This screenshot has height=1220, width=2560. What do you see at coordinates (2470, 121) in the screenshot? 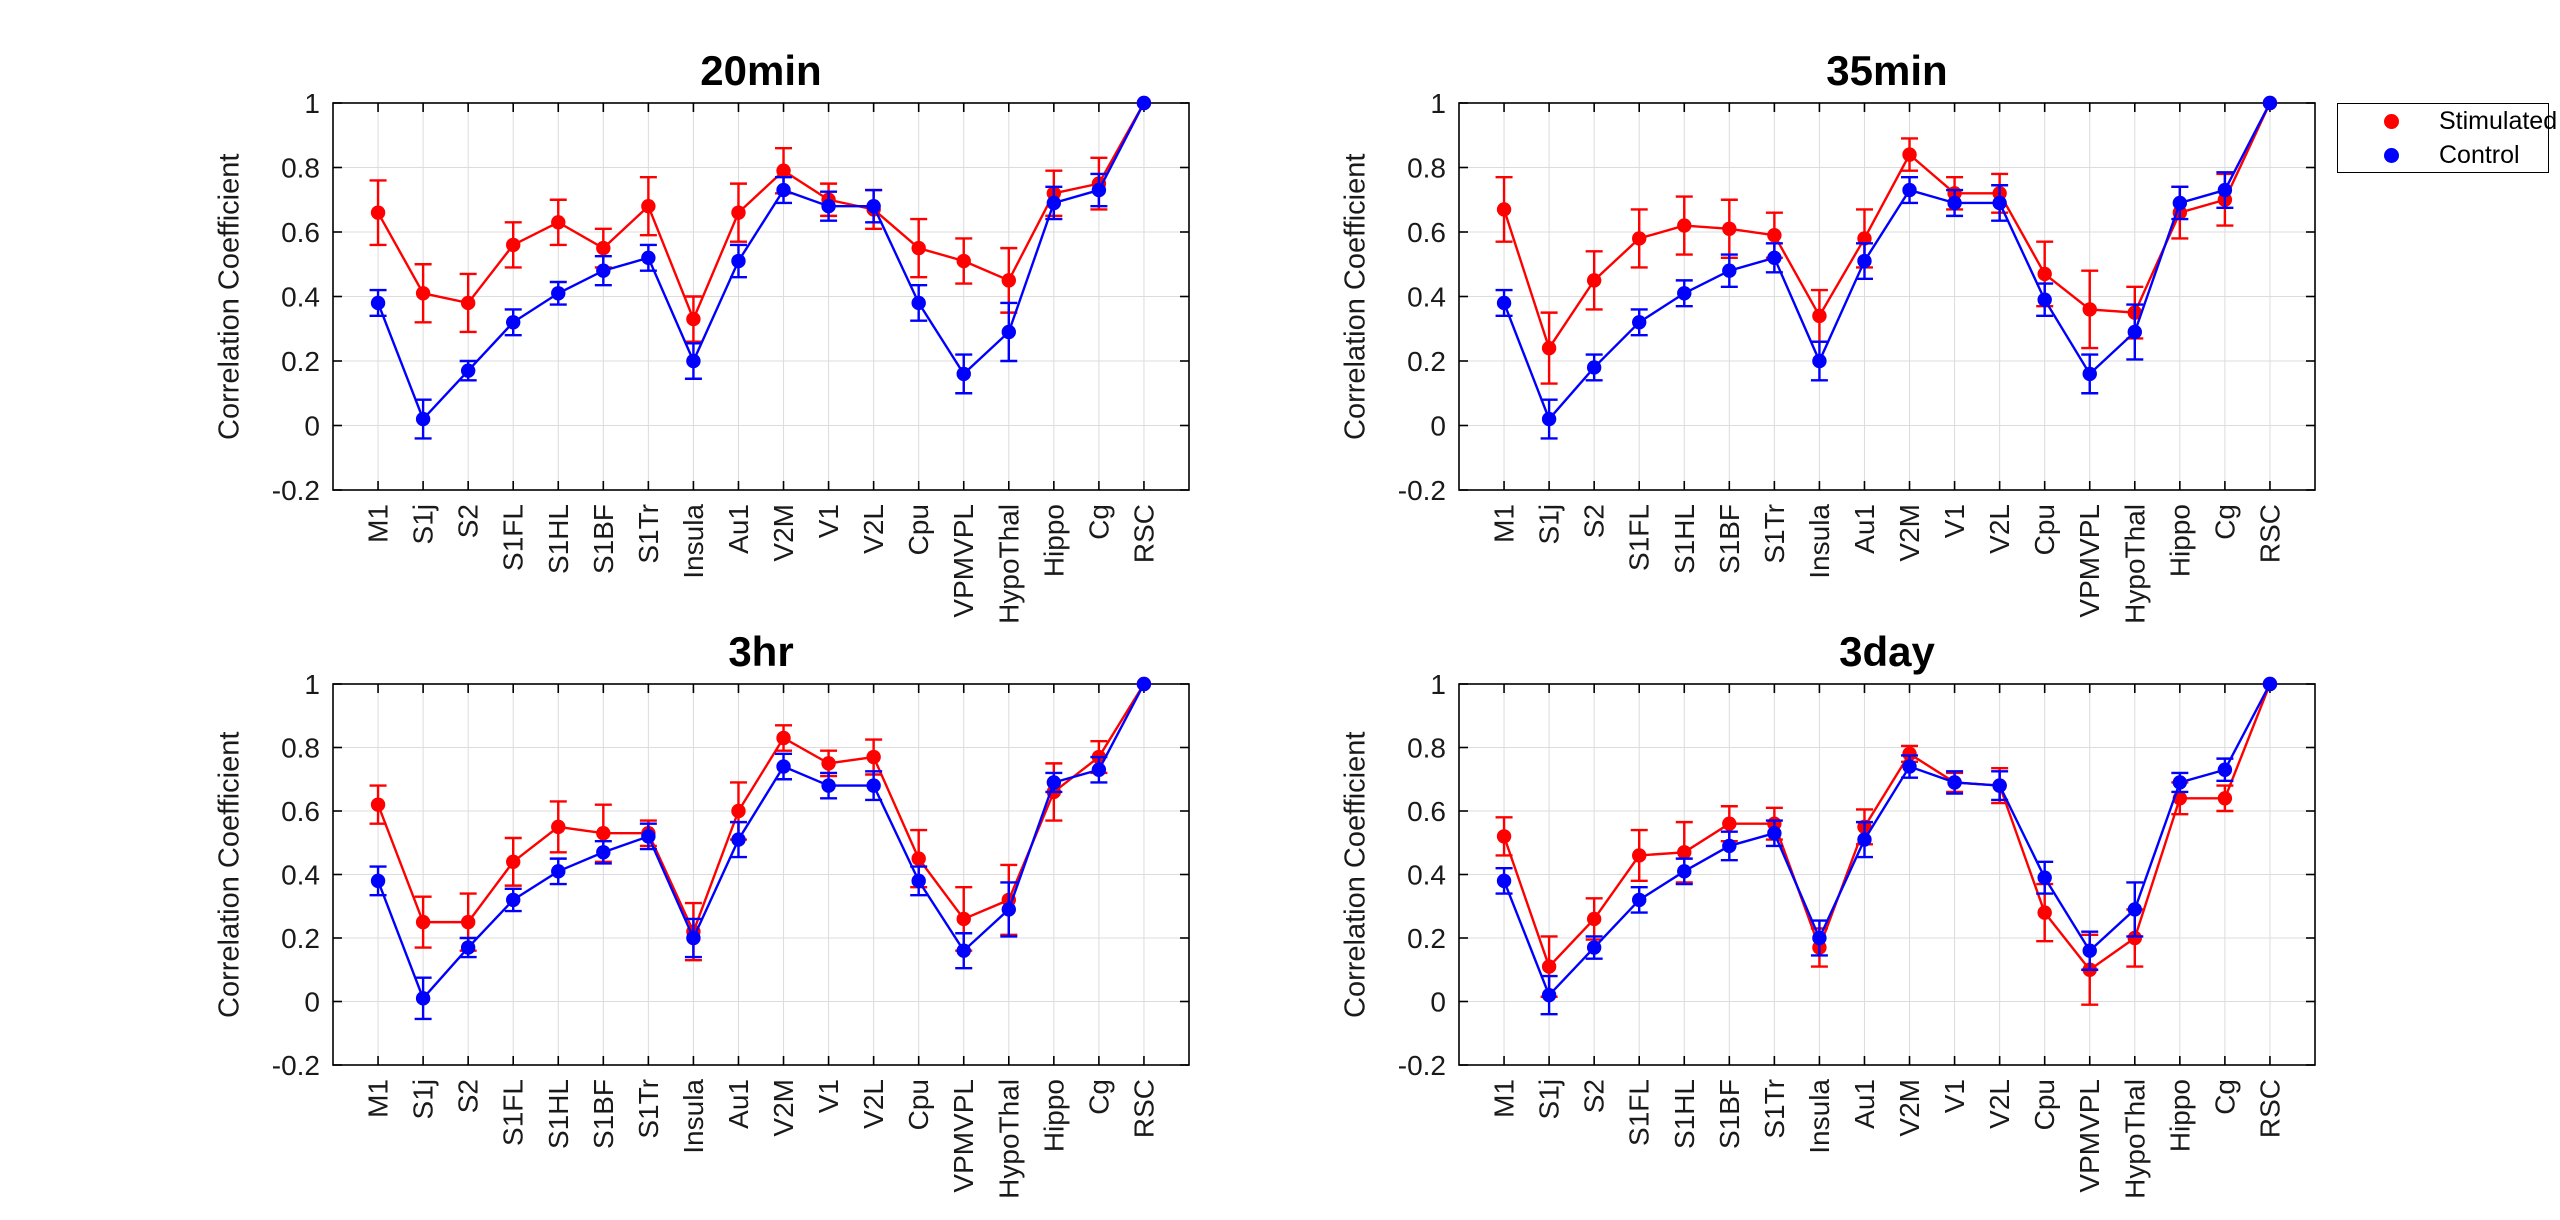
I see `legend-item-stimulated: Stimulated` at bounding box center [2470, 121].